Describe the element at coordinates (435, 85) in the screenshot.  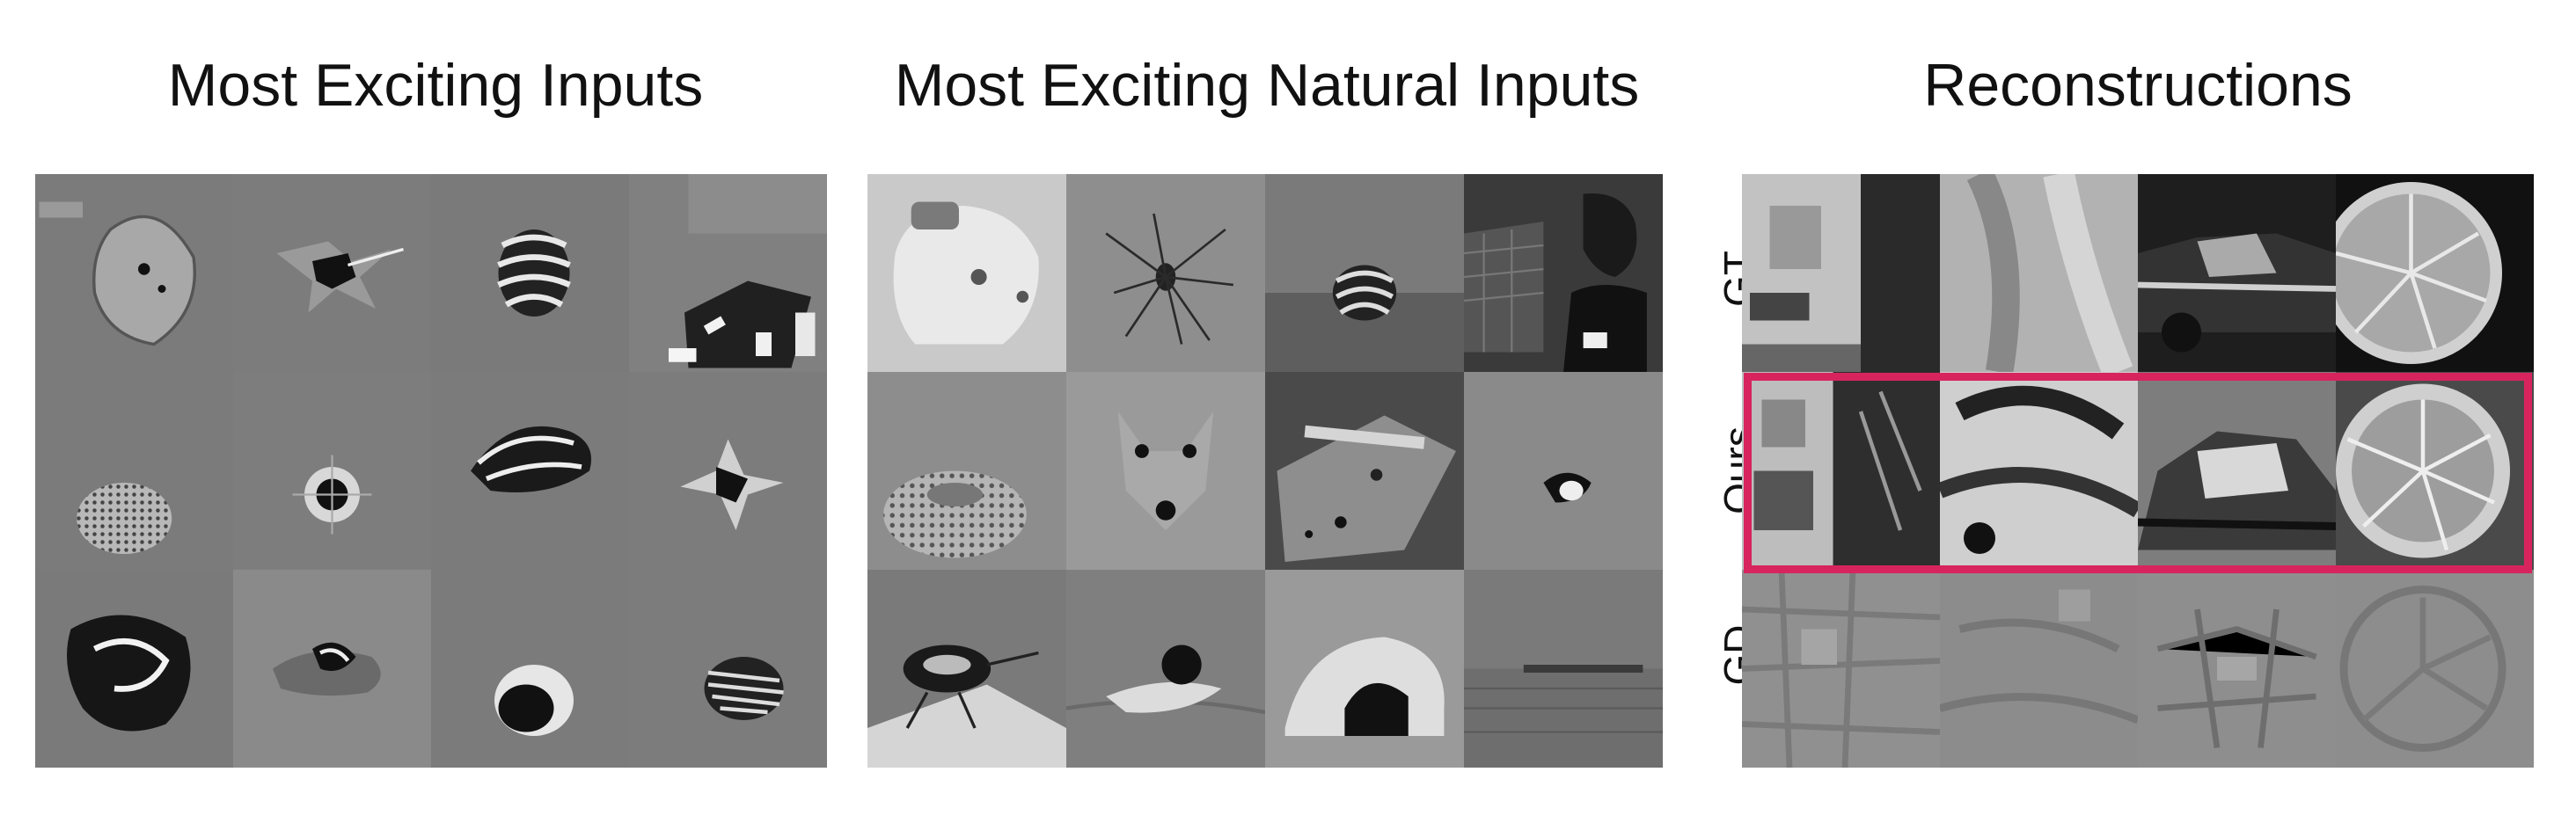
I see `mei-title: Most Exciting Inputs` at that location.